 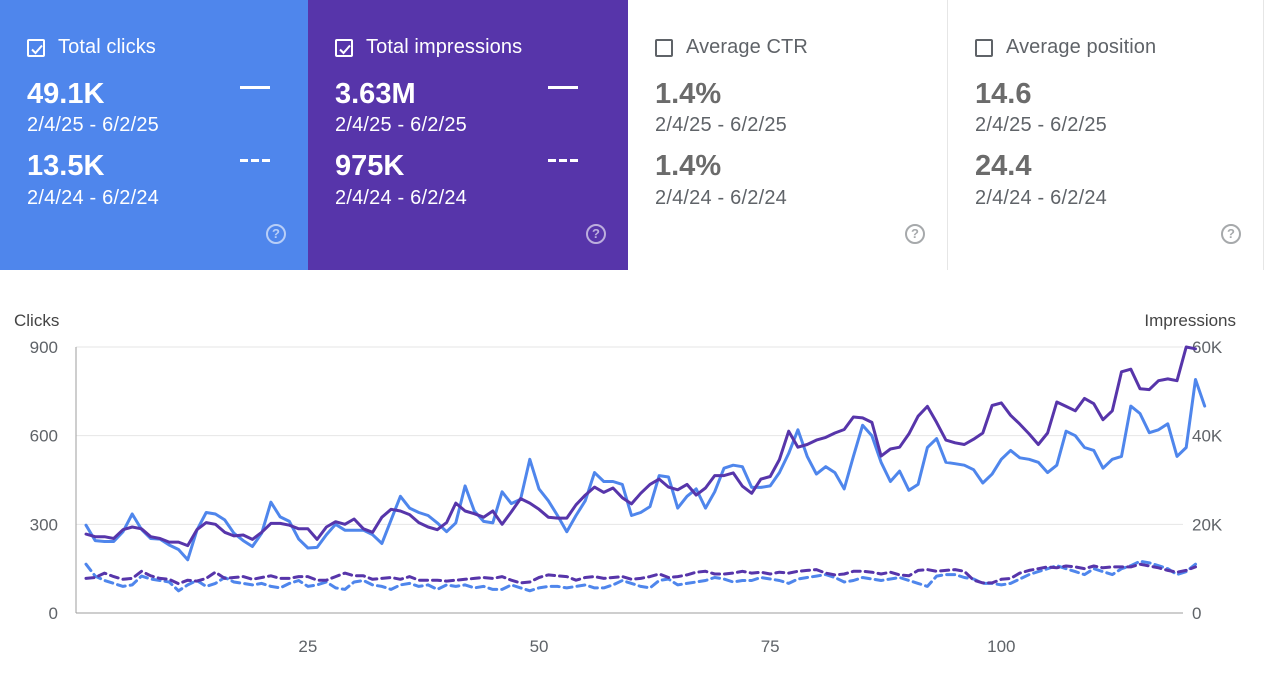 I want to click on current-value: 49.1K, so click(x=66, y=94).